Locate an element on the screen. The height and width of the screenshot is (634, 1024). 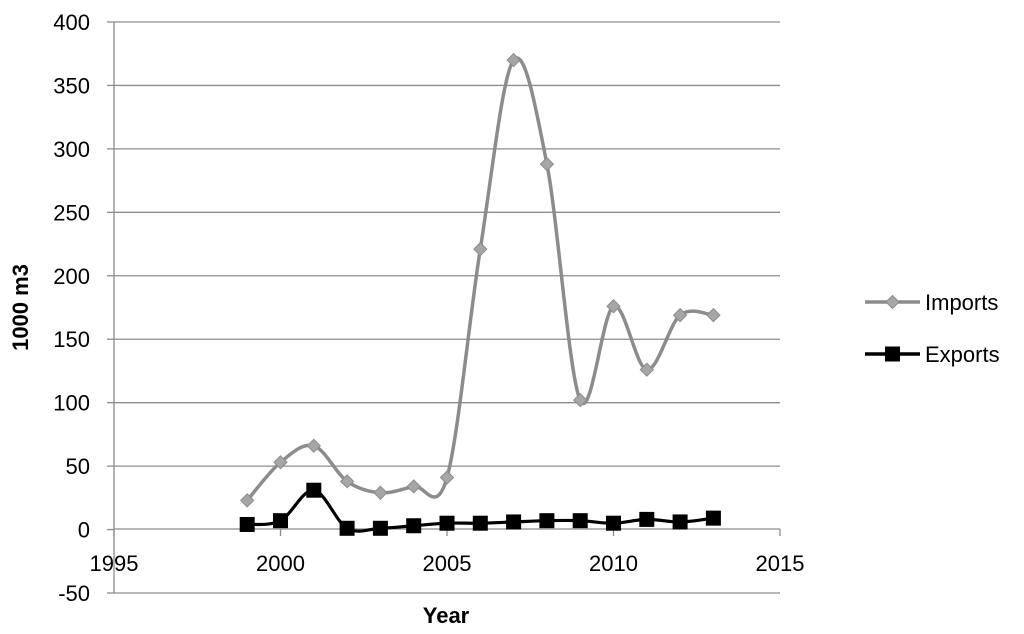
legend-label: Exports is located at coordinates (962, 354).